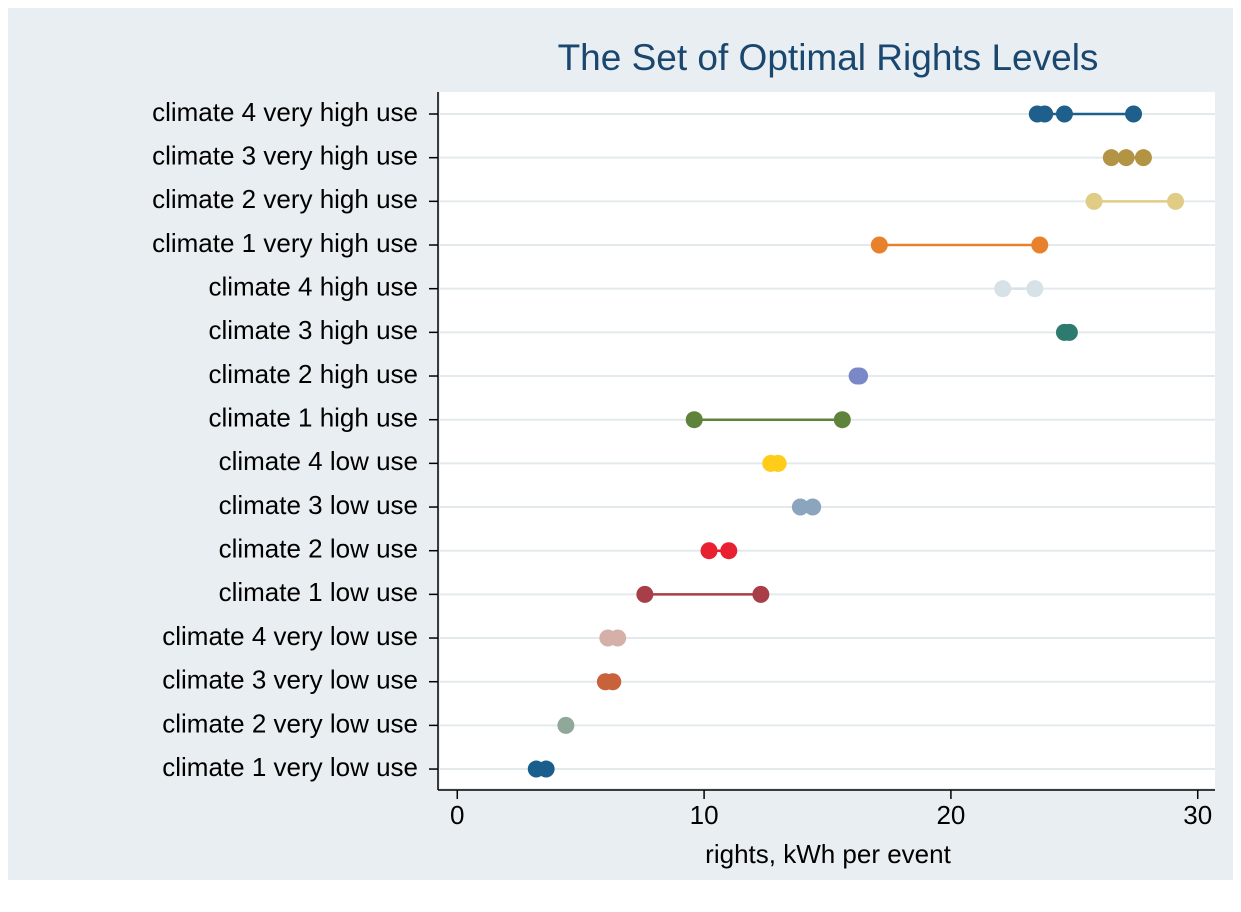 This screenshot has height=912, width=1241. I want to click on chart-title: The Set of Optimal Rights Levels, so click(828, 57).